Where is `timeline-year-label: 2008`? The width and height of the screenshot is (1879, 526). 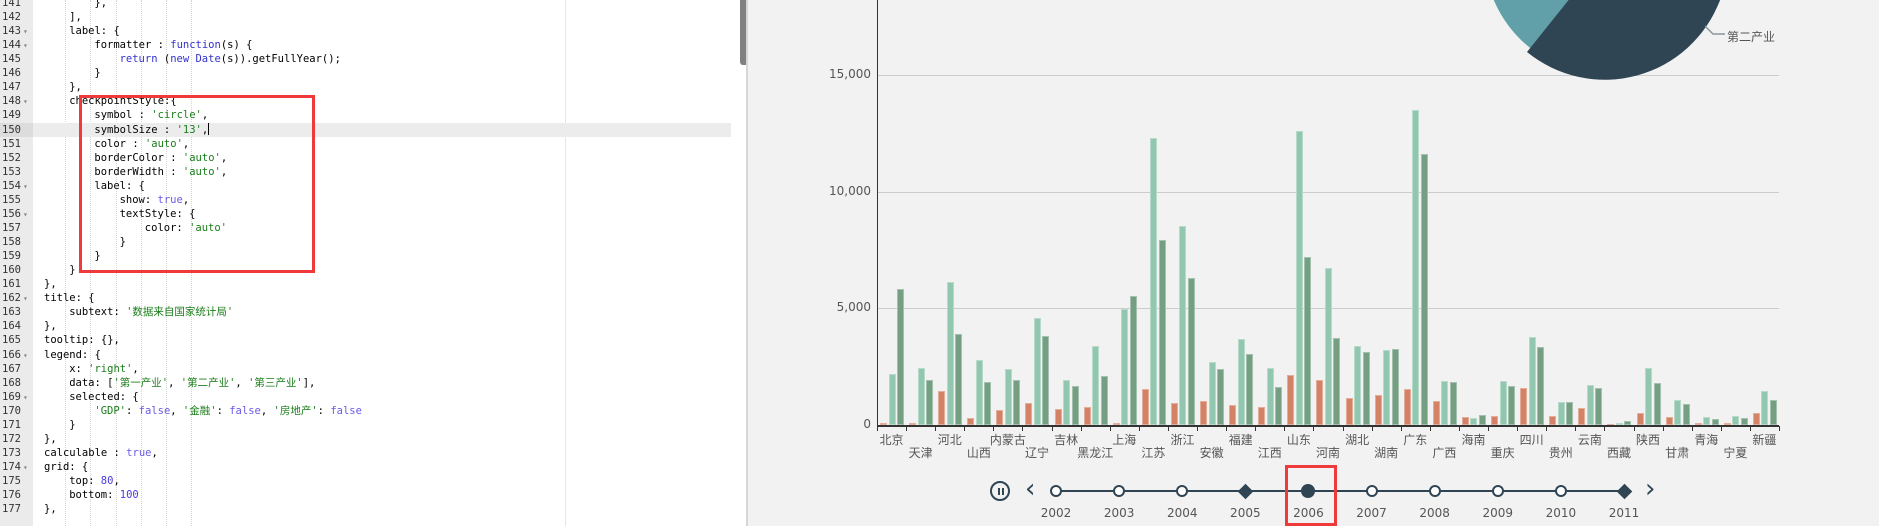
timeline-year-label: 2008 is located at coordinates (1434, 513).